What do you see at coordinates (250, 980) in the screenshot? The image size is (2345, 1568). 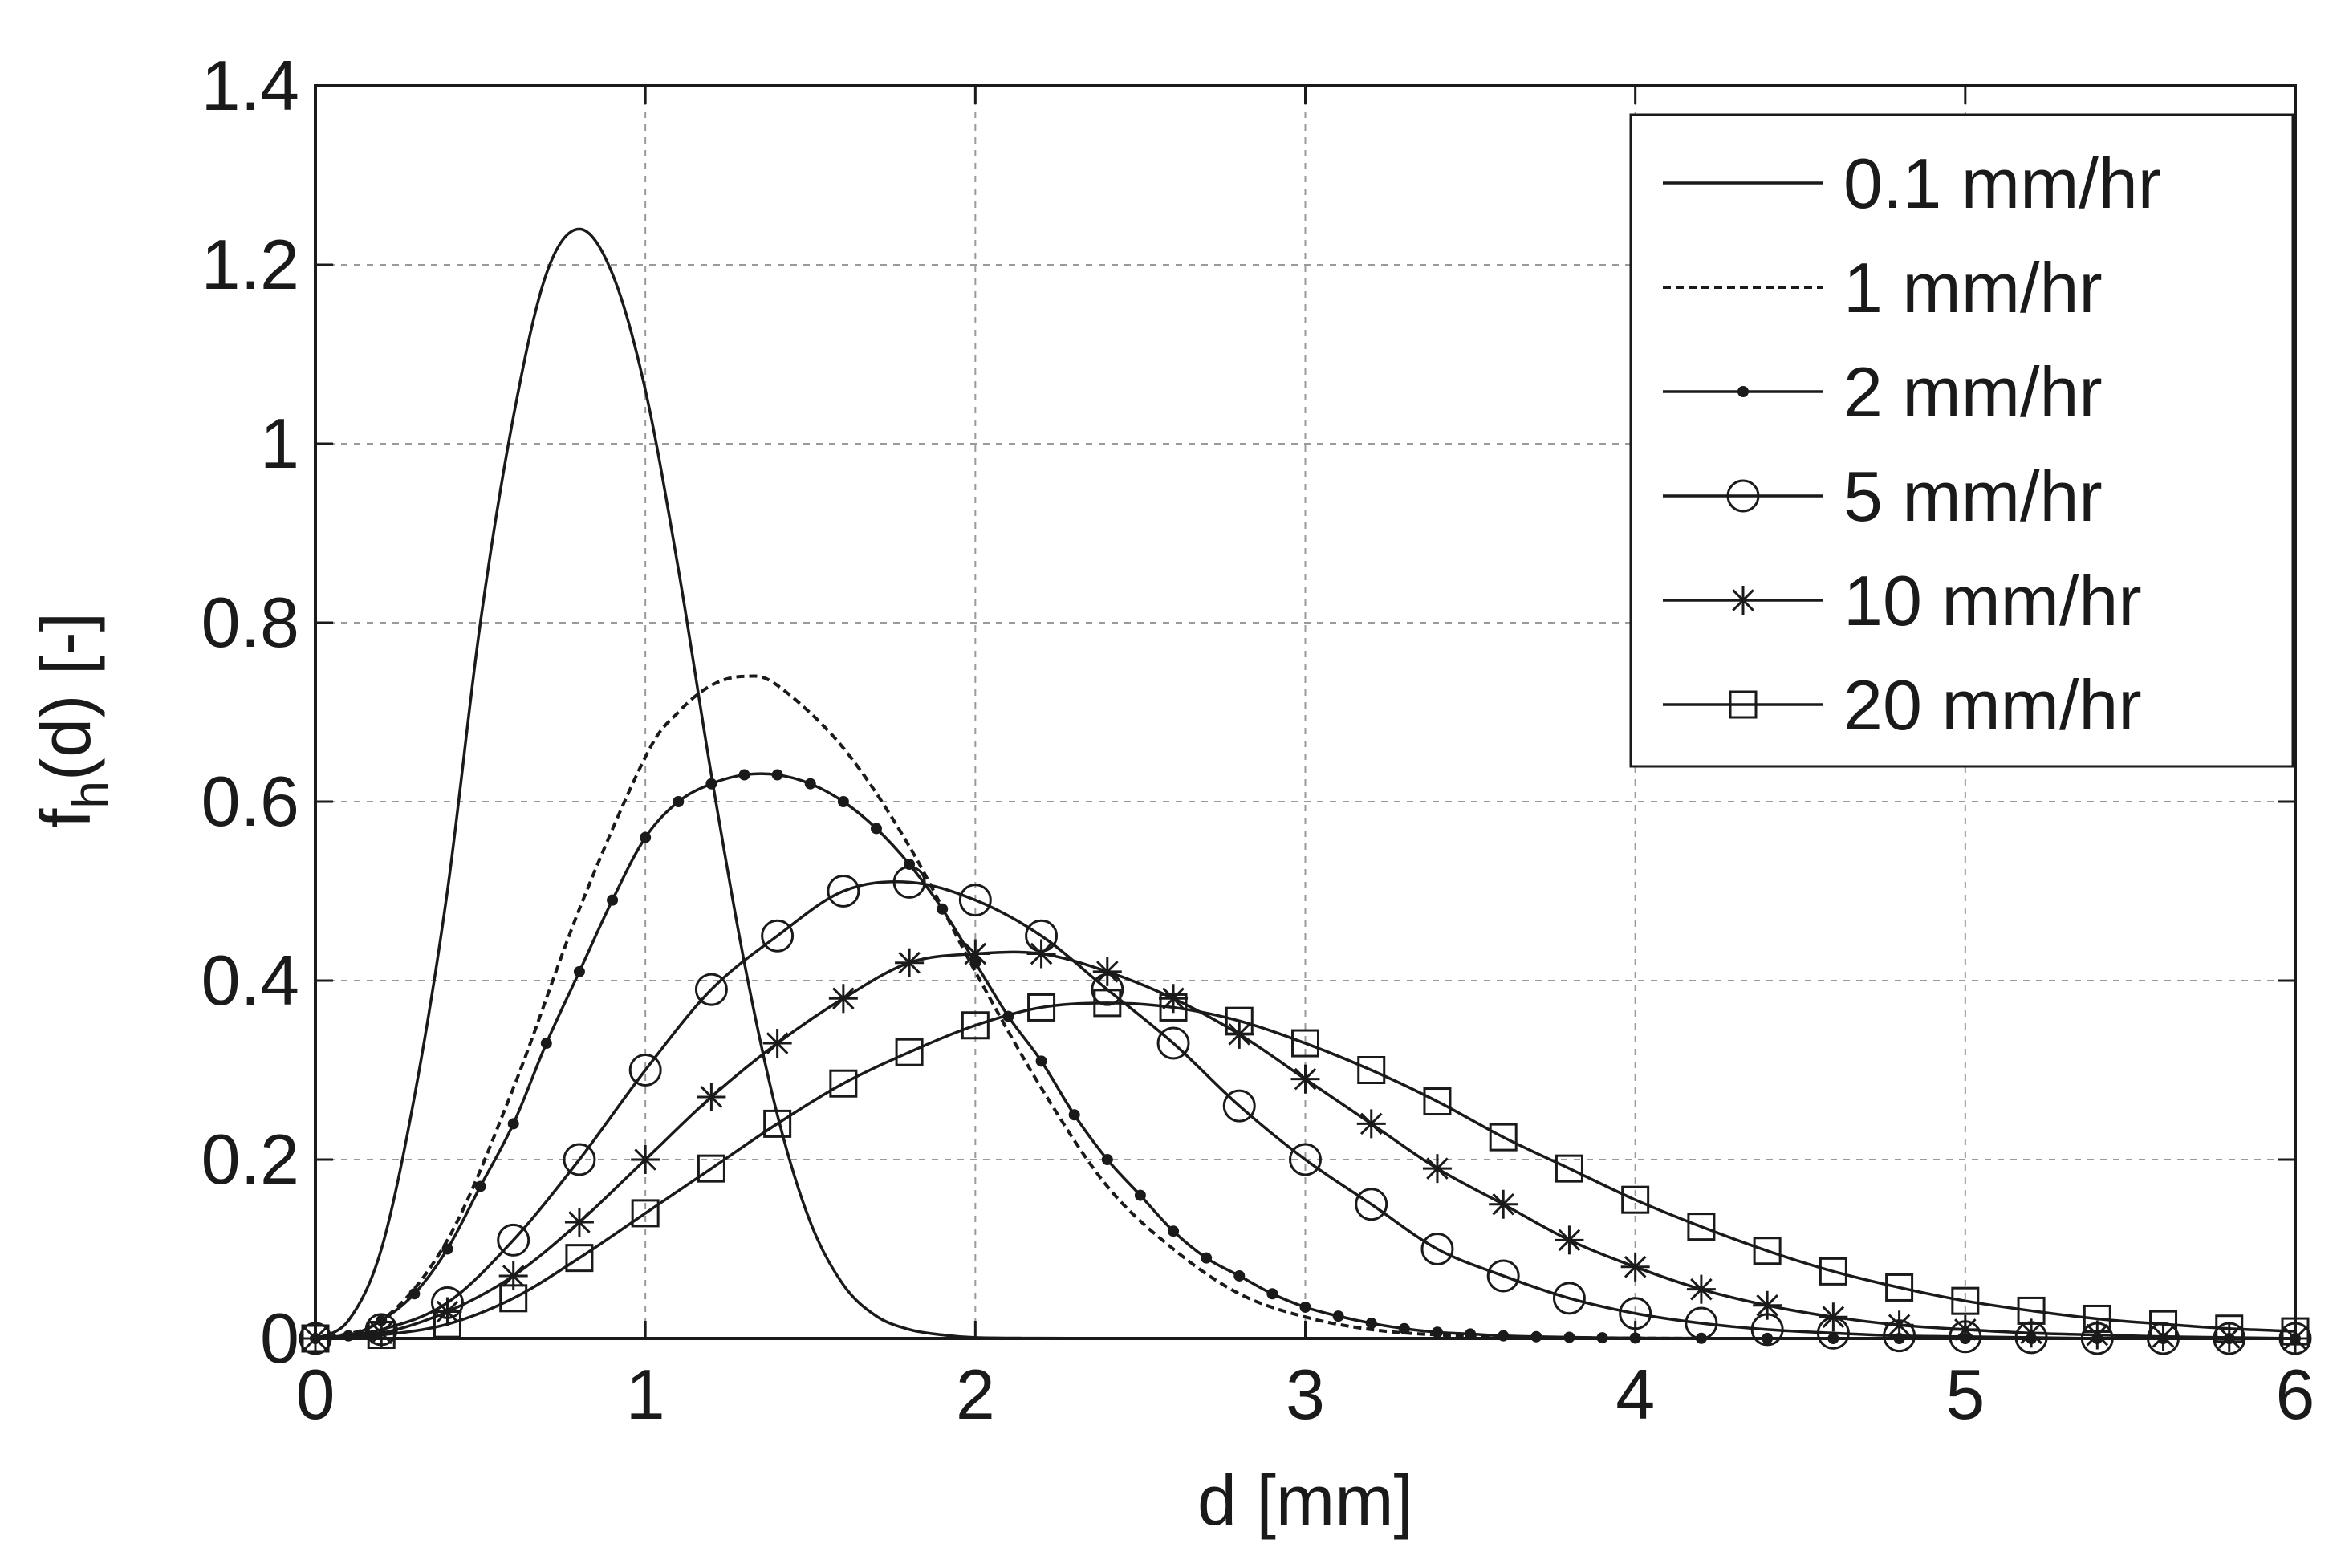 I see `y-tick-label: 0.4` at bounding box center [250, 980].